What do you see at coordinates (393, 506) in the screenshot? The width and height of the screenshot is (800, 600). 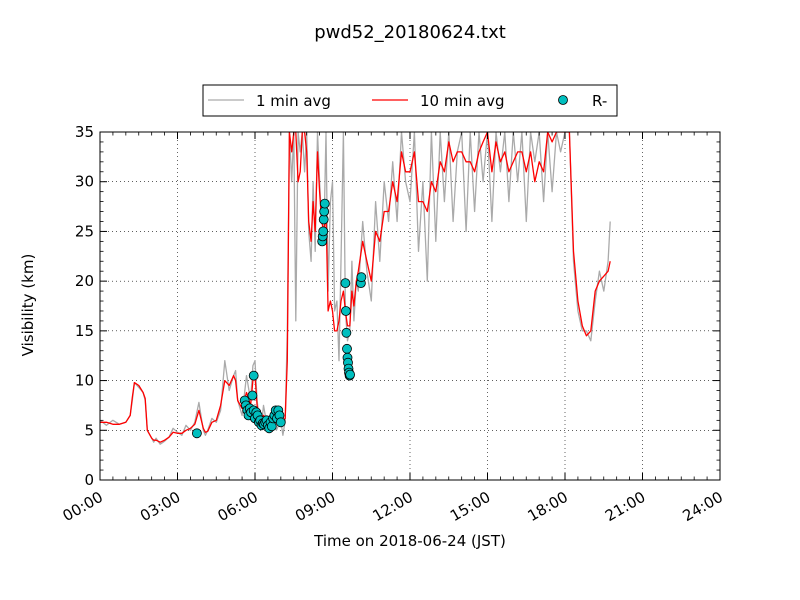 I see `x-tick-label: 12:00` at bounding box center [393, 506].